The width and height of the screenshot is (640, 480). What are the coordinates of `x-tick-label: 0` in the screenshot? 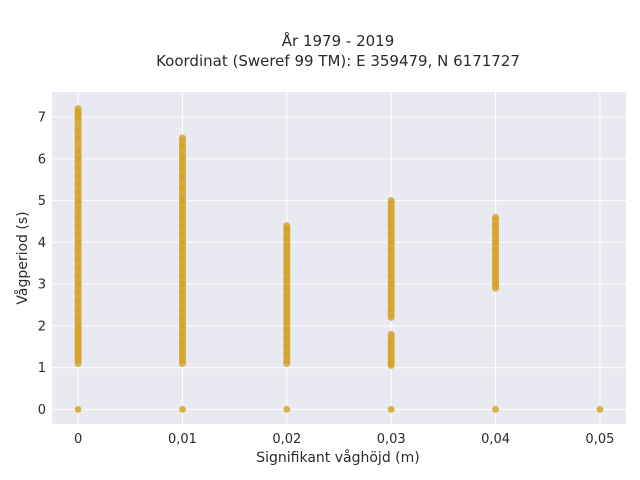 It's located at (78, 439).